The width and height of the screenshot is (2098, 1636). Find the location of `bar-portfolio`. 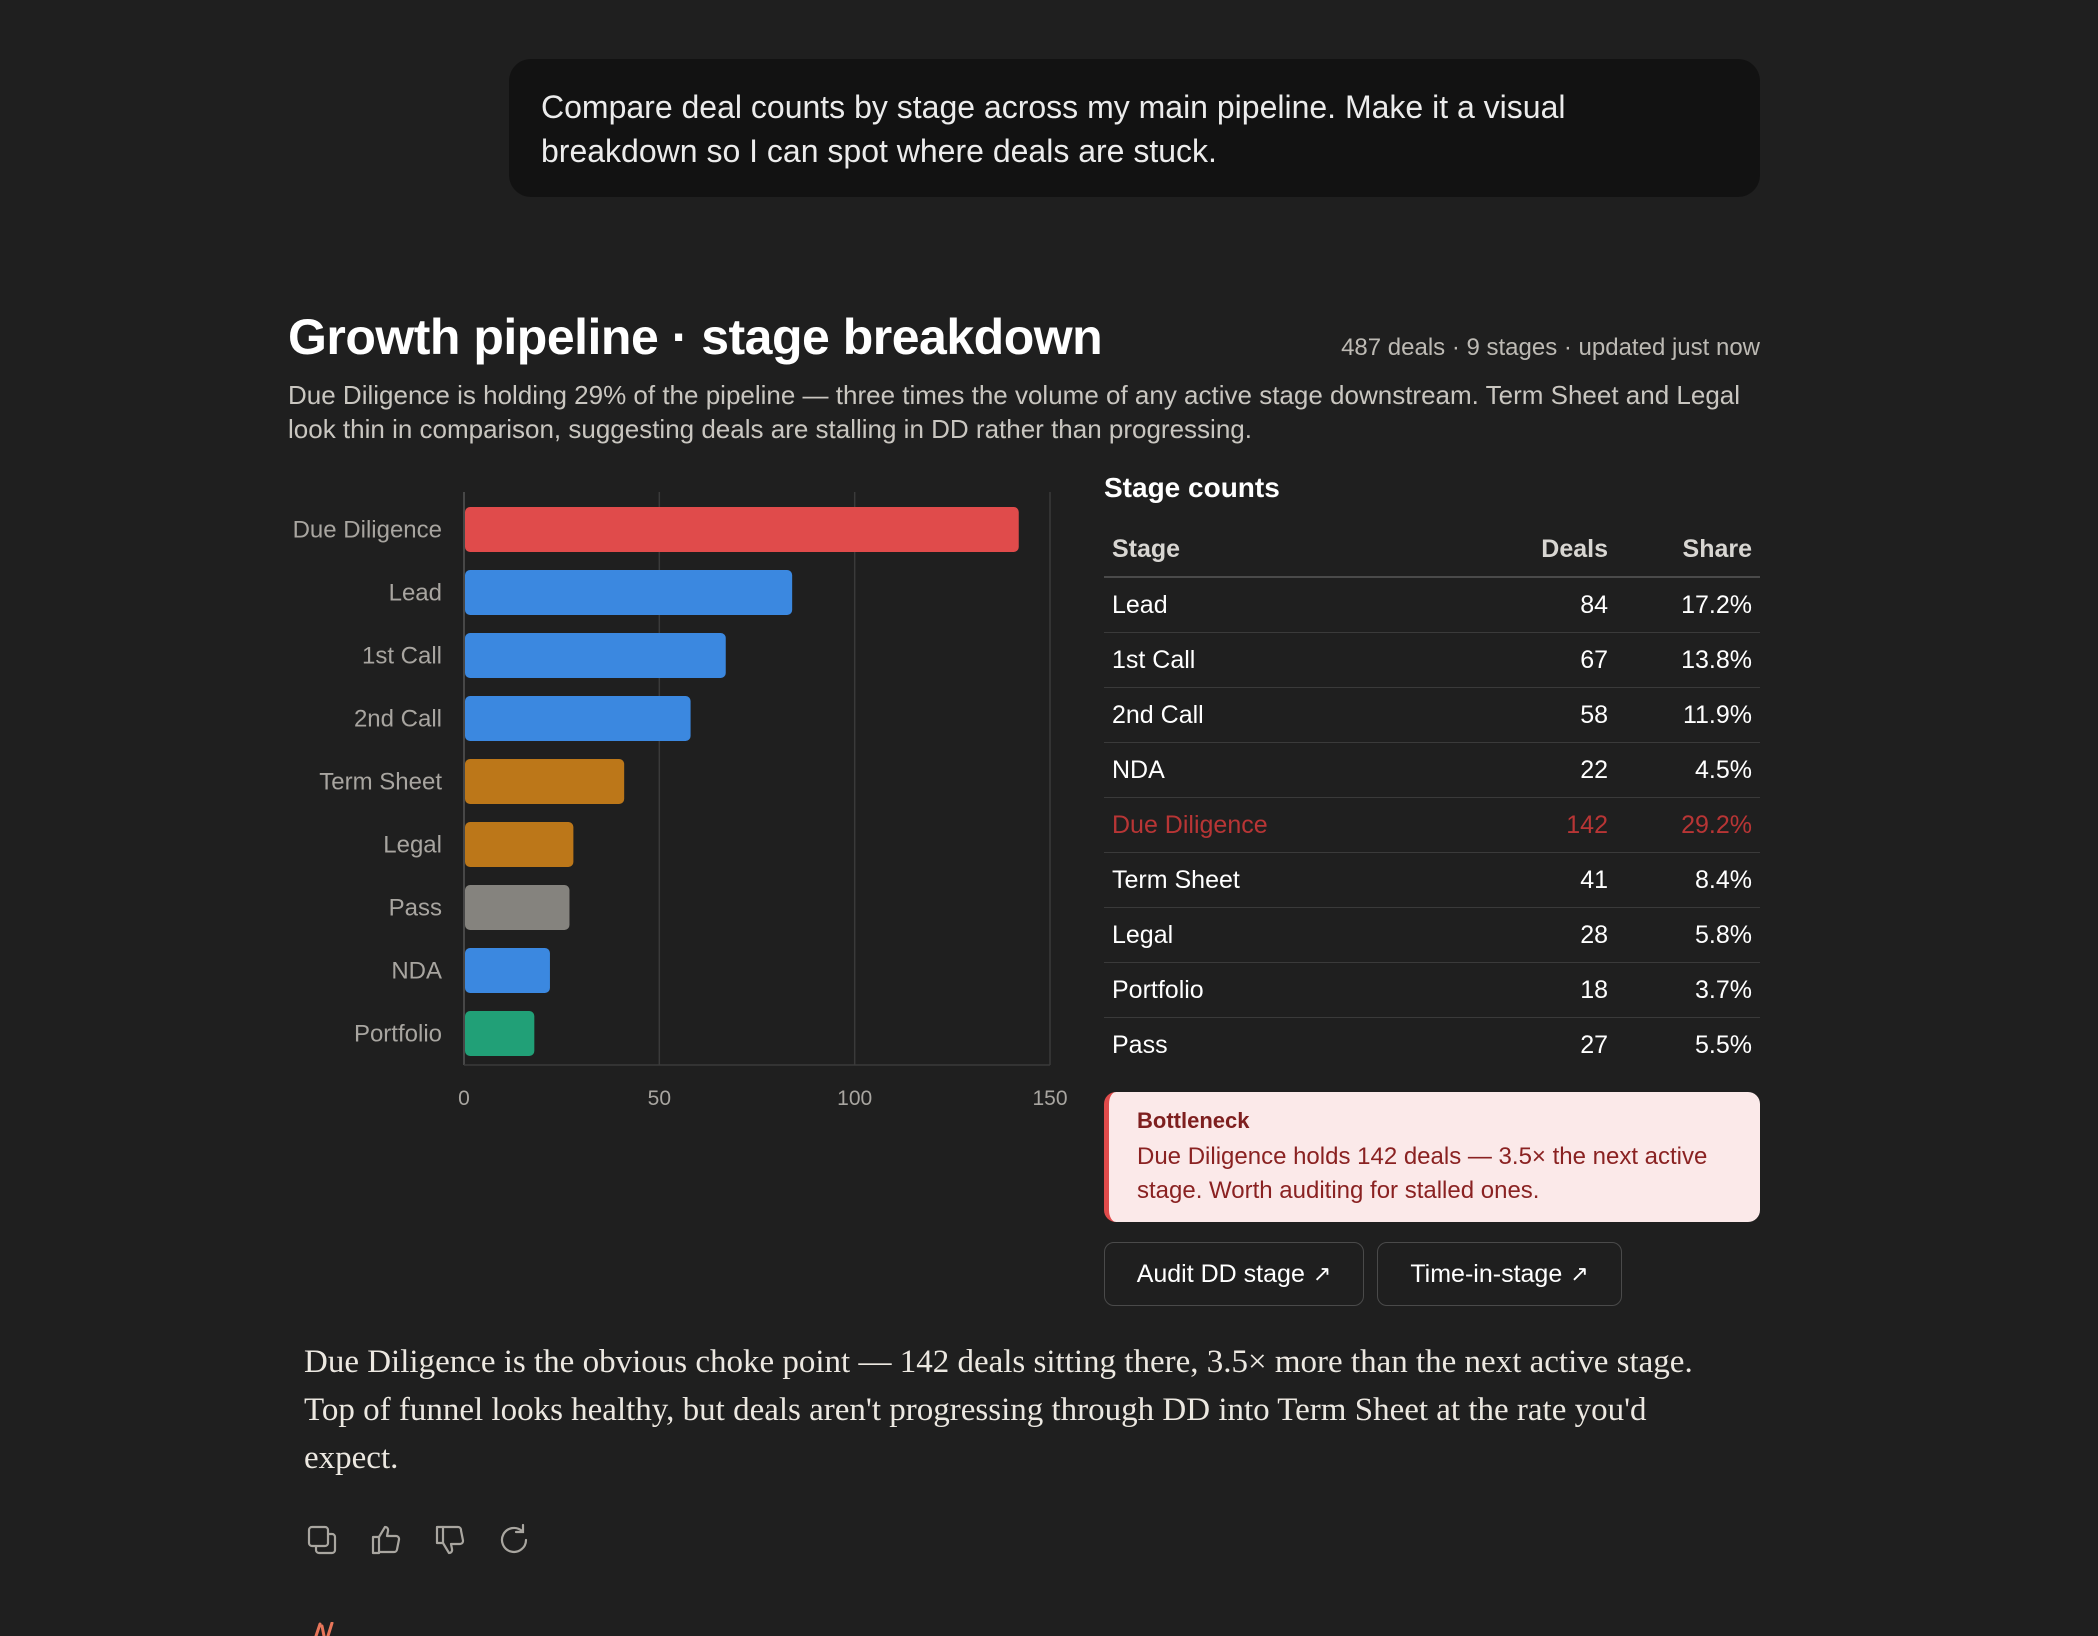

bar-portfolio is located at coordinates (500, 1033).